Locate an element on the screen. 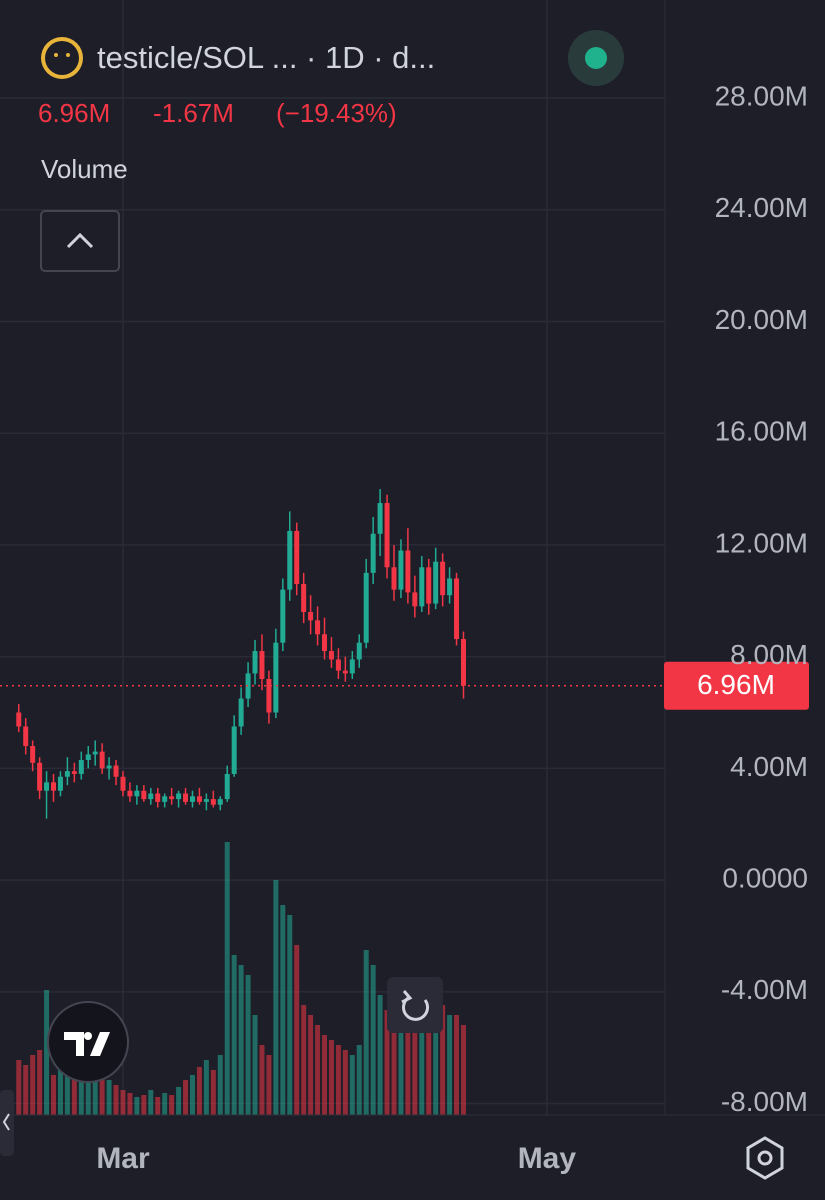 The height and width of the screenshot is (1200, 825). overlay: 6.96M is located at coordinates (404, 685).